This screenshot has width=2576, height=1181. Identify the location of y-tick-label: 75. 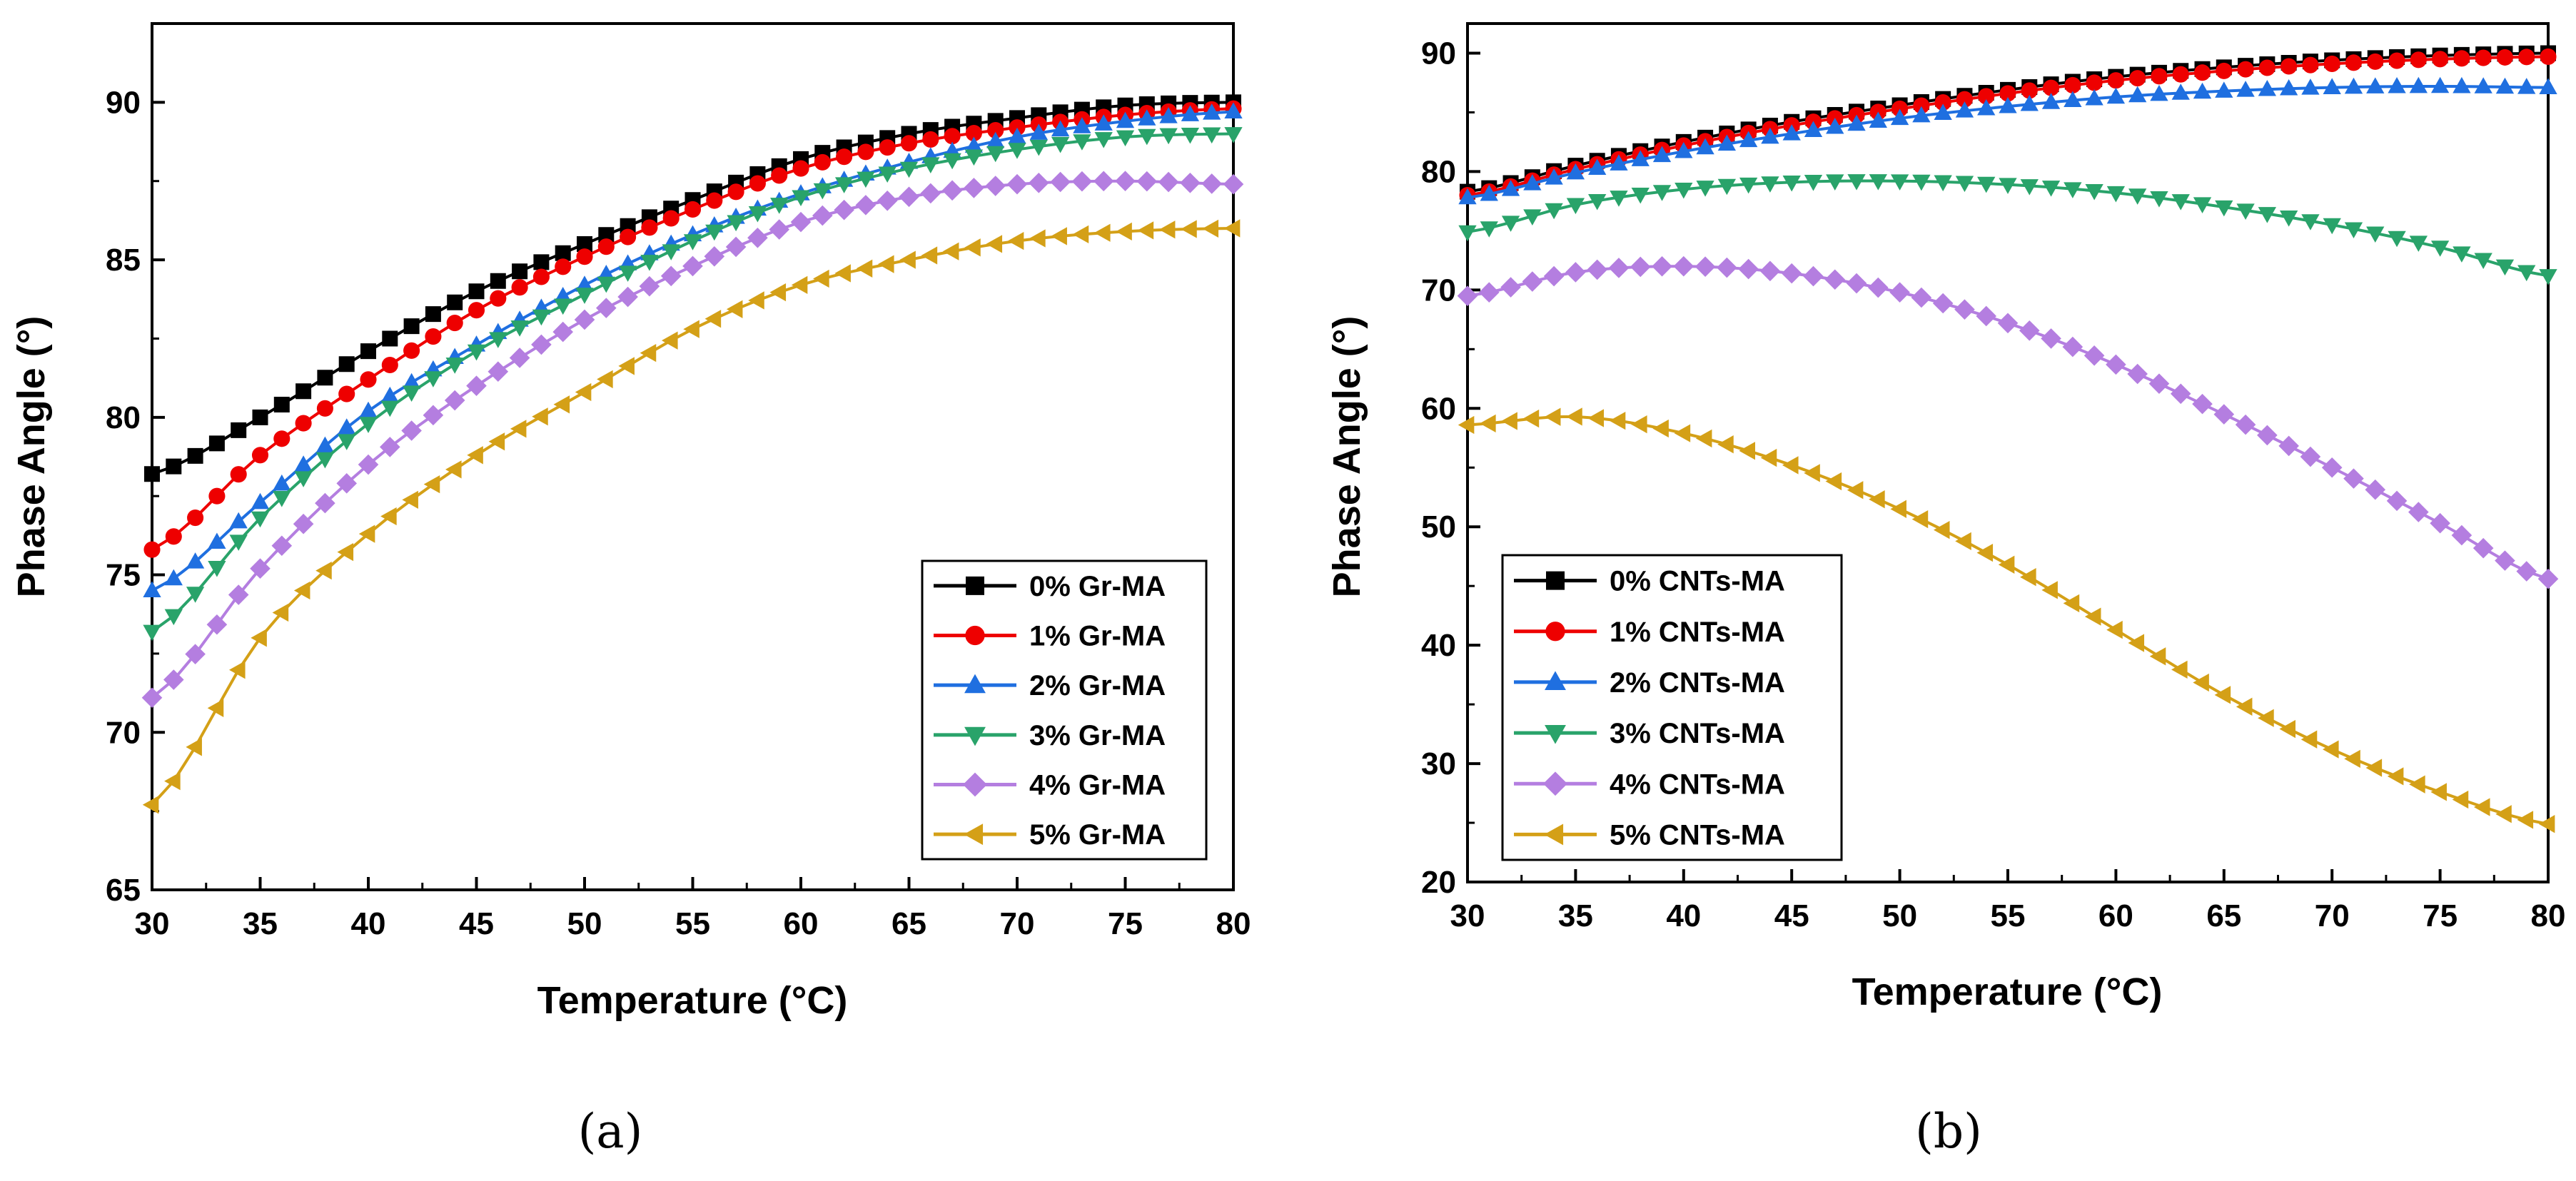
(123, 575).